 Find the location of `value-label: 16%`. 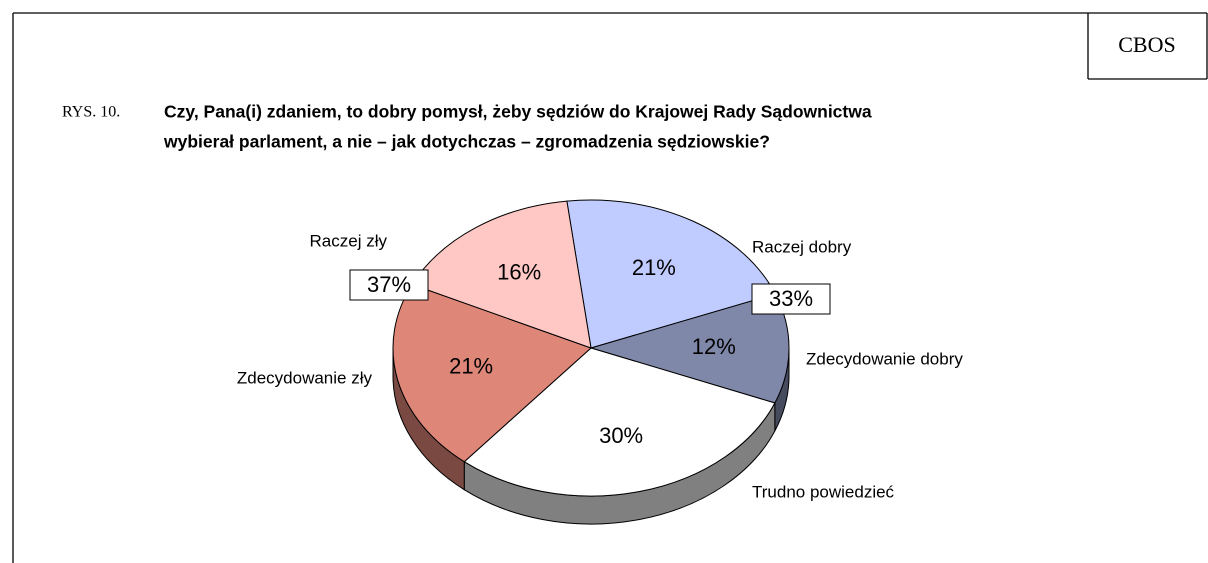

value-label: 16% is located at coordinates (519, 271).